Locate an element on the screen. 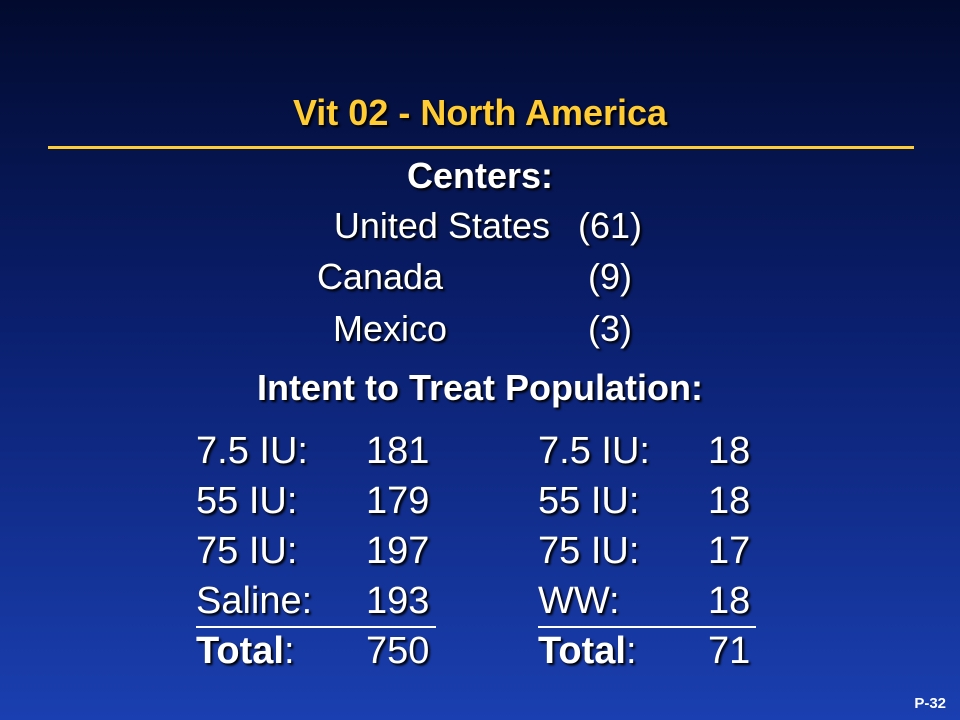  list-item: 75 IU: 17 is located at coordinates (647, 555).